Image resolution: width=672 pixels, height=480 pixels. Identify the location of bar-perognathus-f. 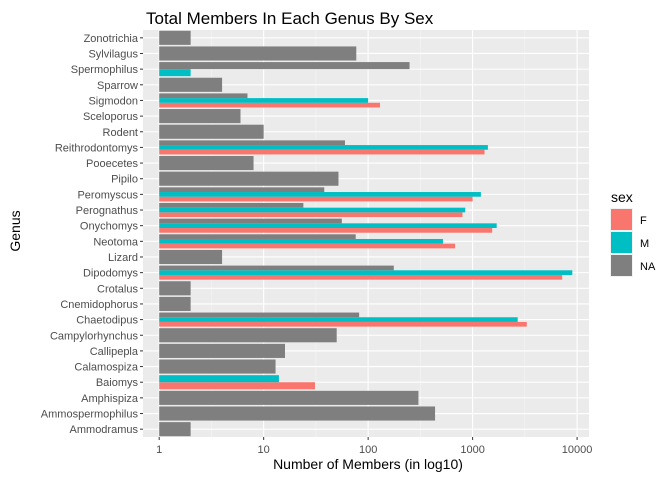
(311, 215).